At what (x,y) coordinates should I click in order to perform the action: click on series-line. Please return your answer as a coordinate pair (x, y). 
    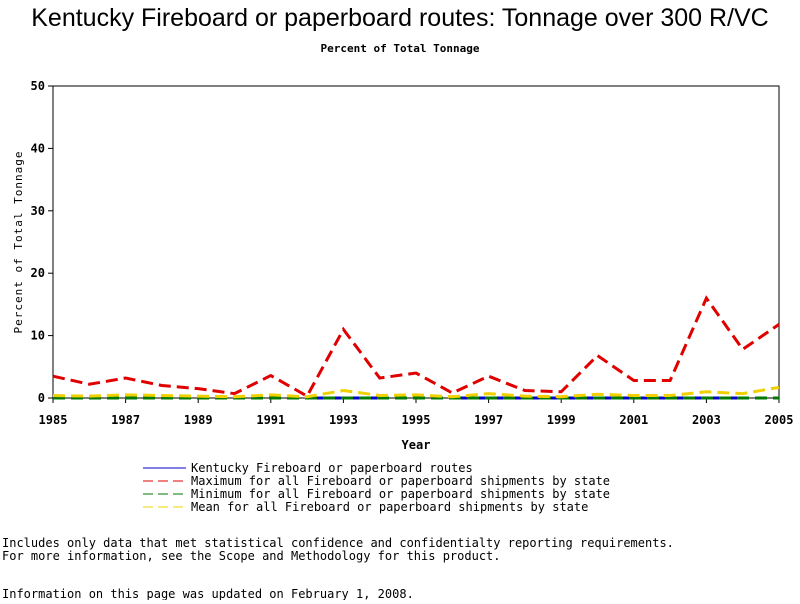
    Looking at the image, I should click on (416, 392).